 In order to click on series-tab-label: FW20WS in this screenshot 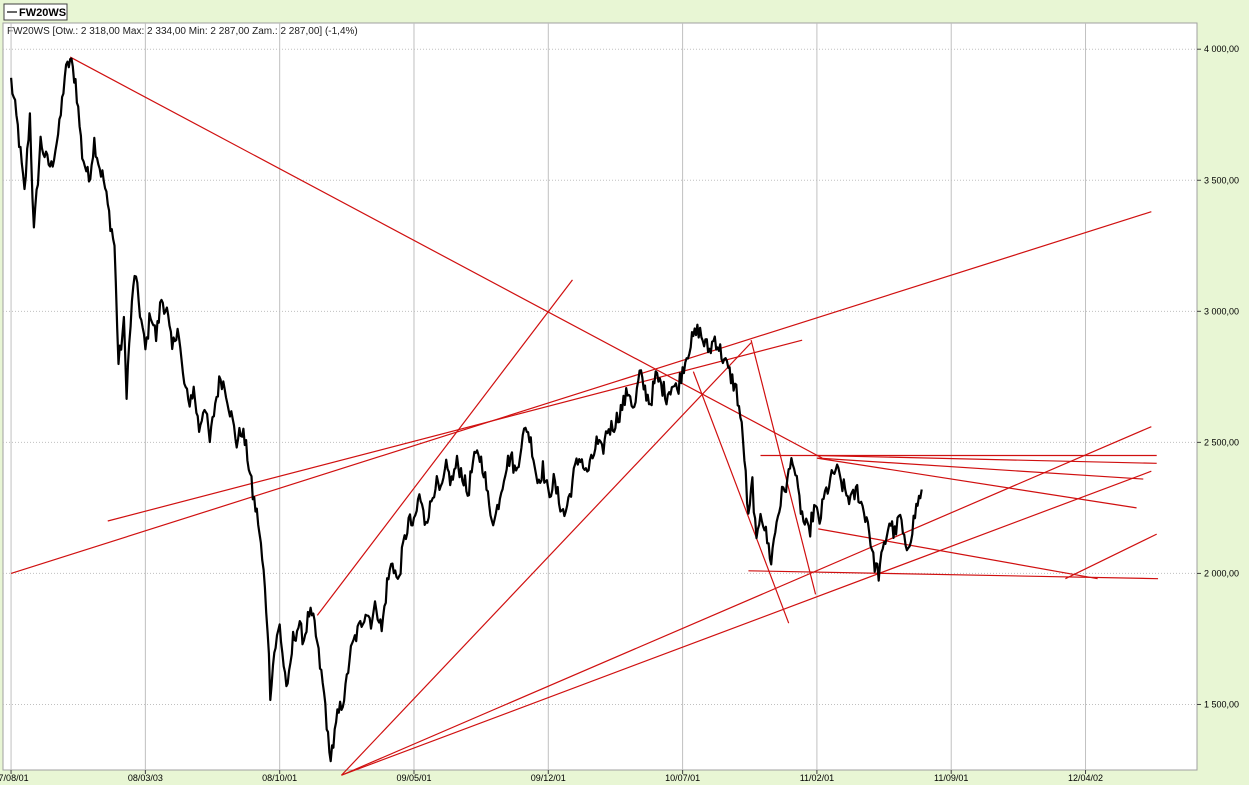, I will do `click(42, 13)`.